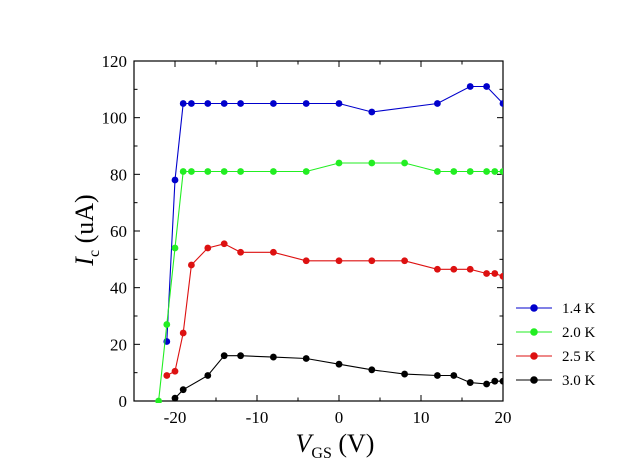 The height and width of the screenshot is (475, 628). I want to click on legend-marker-1-4-k, so click(534, 308).